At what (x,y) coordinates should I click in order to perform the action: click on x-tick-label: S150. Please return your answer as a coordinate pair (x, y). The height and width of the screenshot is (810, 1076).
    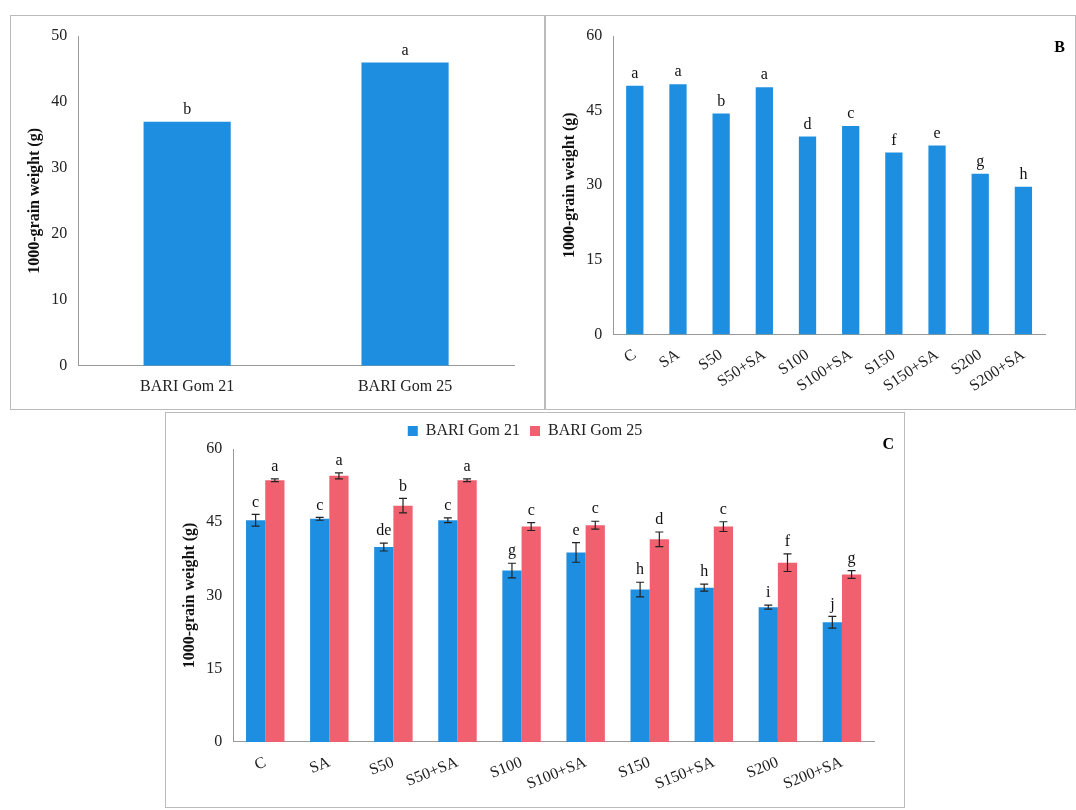
    Looking at the image, I should click on (634, 766).